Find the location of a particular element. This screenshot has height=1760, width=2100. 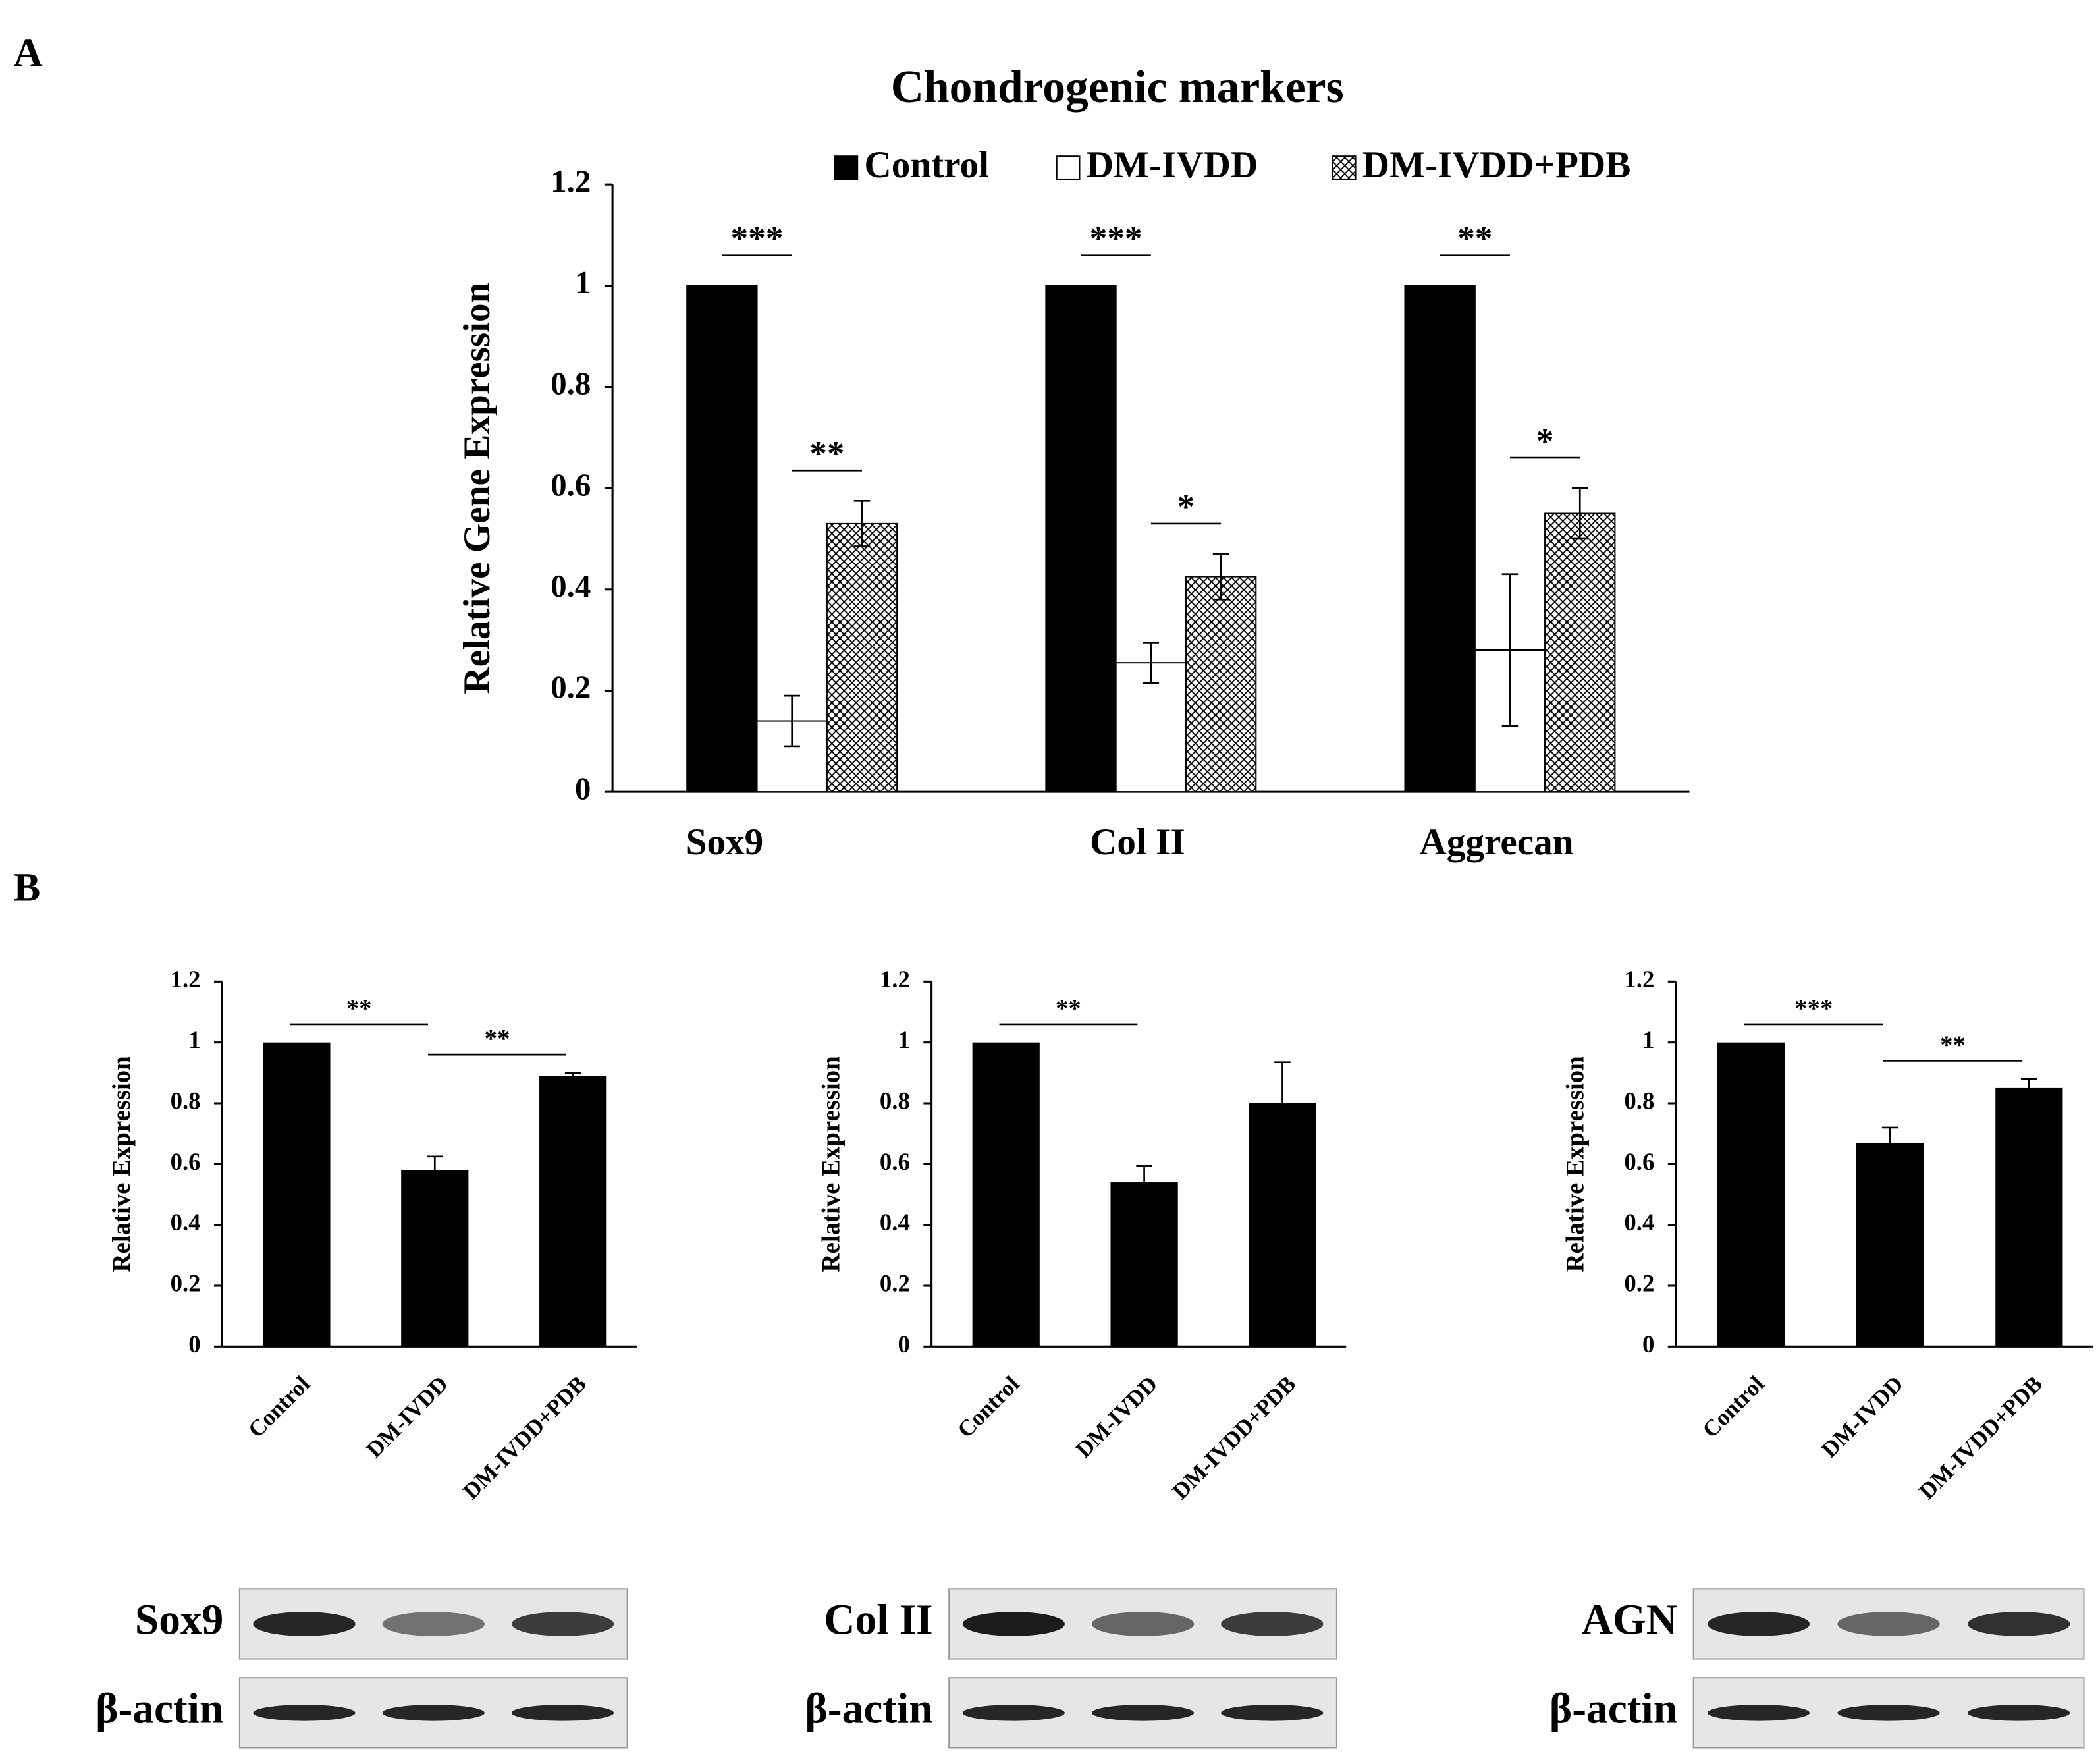

y-axis-label: Relative Gene Expression is located at coordinates (477, 488).